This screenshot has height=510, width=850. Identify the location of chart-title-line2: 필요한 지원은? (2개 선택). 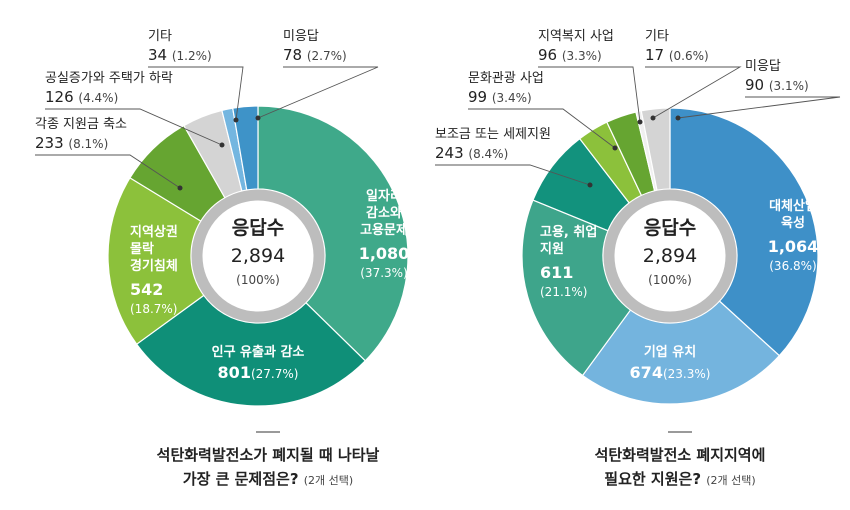
(679, 479).